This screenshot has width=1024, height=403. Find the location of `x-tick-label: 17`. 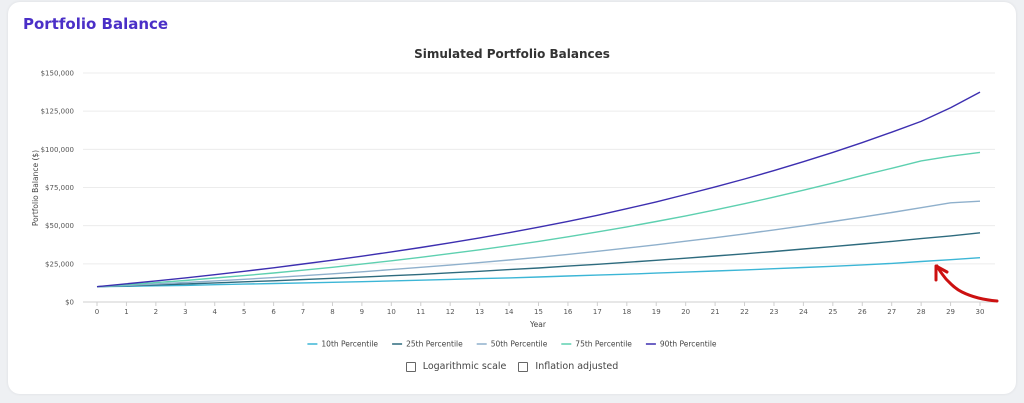

x-tick-label: 17 is located at coordinates (597, 312).